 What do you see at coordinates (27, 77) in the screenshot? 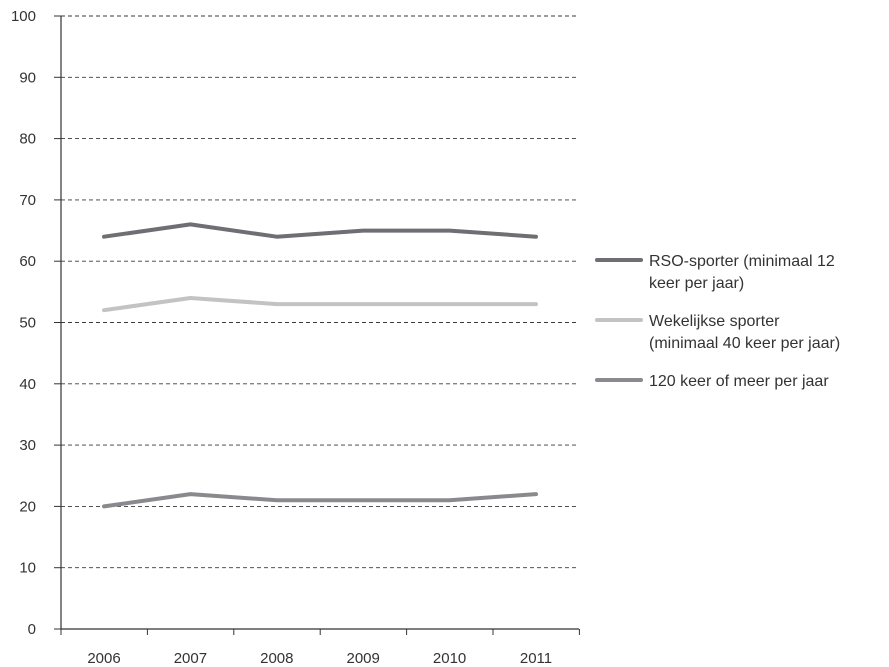
I see `y-tick-label: 90` at bounding box center [27, 77].